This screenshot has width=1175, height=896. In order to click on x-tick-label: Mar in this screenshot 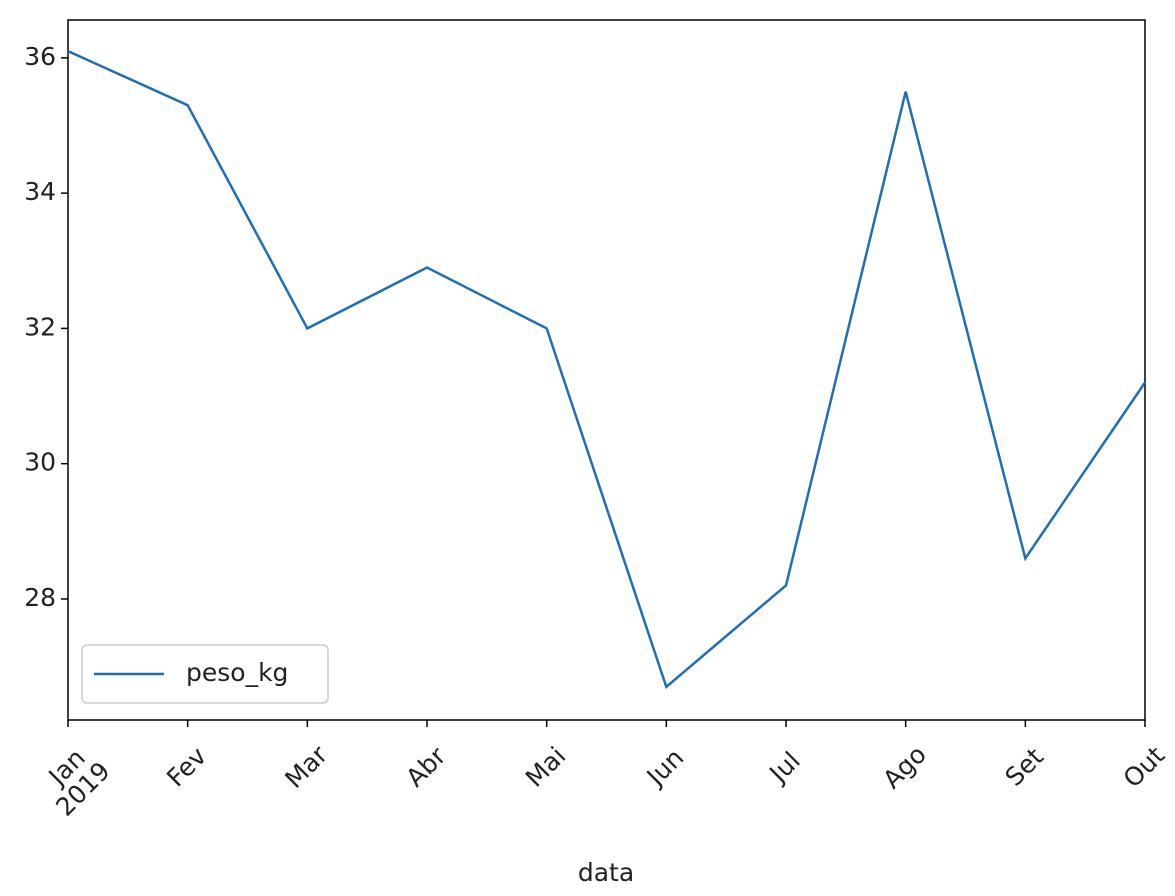, I will do `click(306, 767)`.